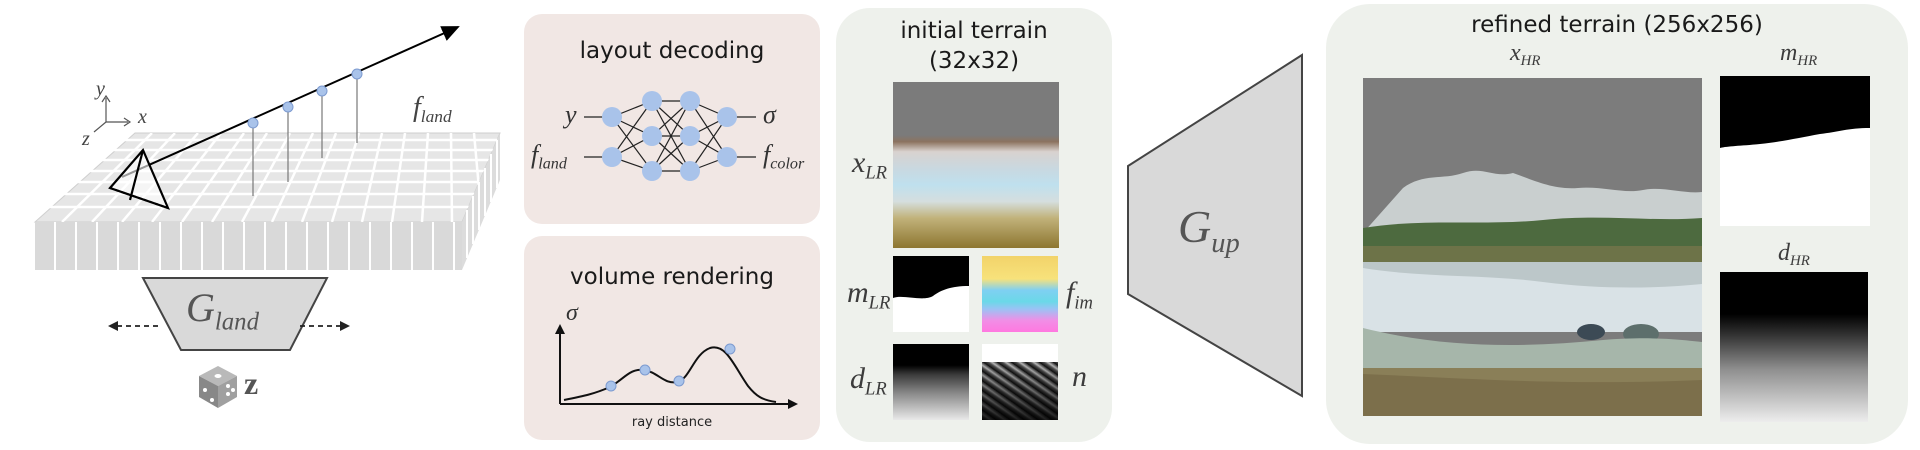 The height and width of the screenshot is (450, 1920). What do you see at coordinates (672, 51) in the screenshot?
I see `layout-decoding-title: layout decoding` at bounding box center [672, 51].